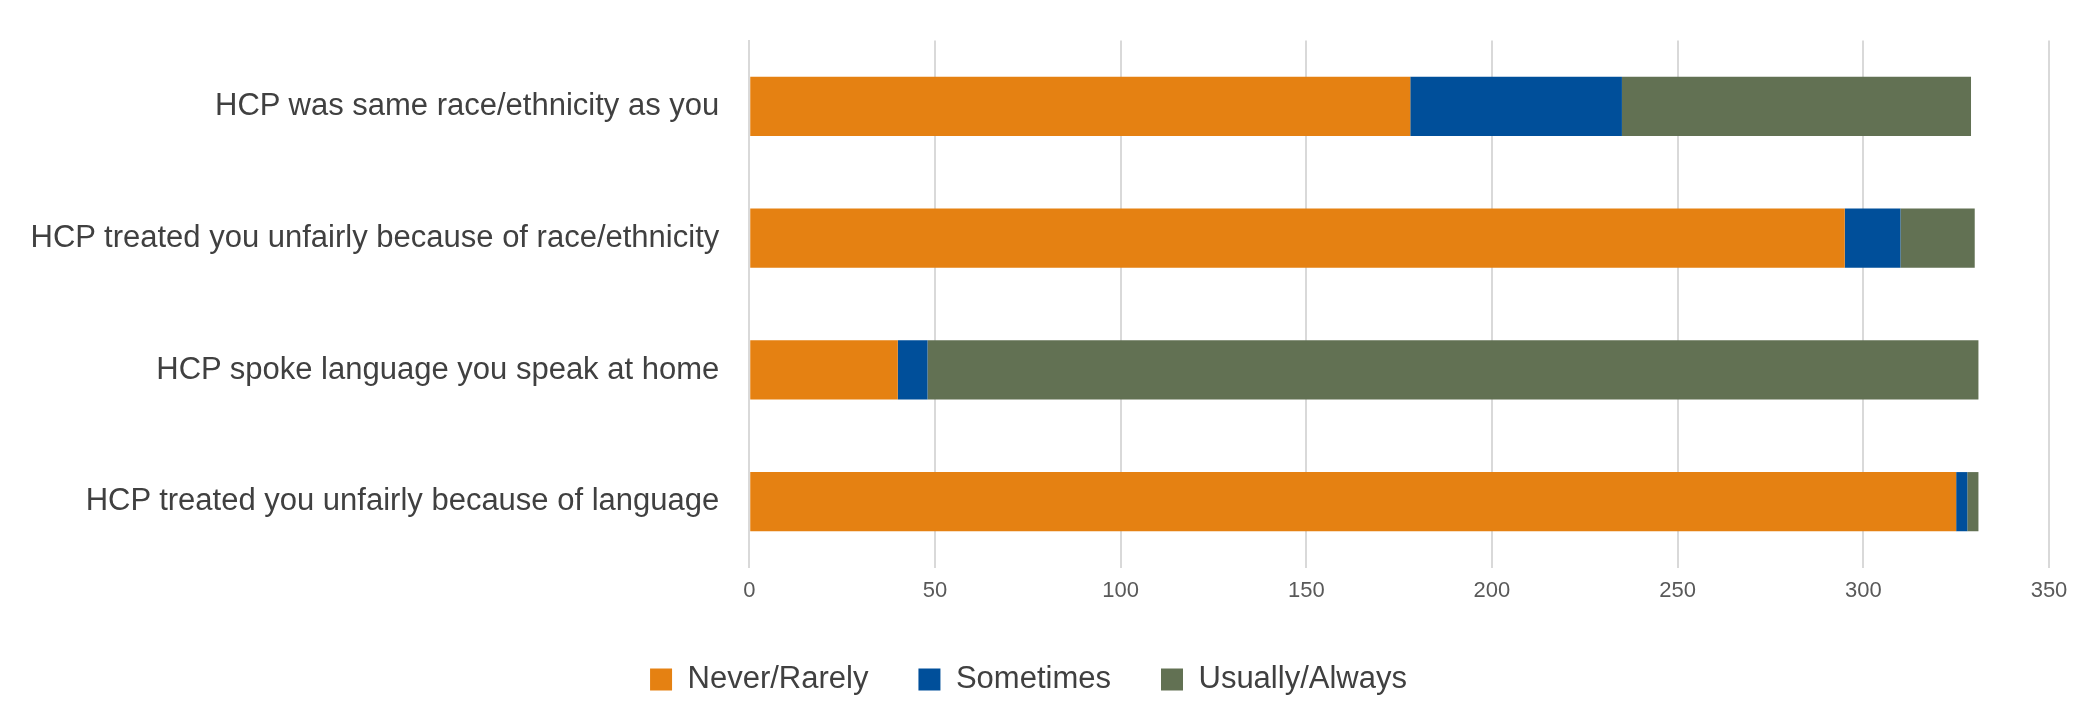 This screenshot has width=2099, height=710. Describe the element at coordinates (1033, 678) in the screenshot. I see `legend-label: Sometimes` at that location.